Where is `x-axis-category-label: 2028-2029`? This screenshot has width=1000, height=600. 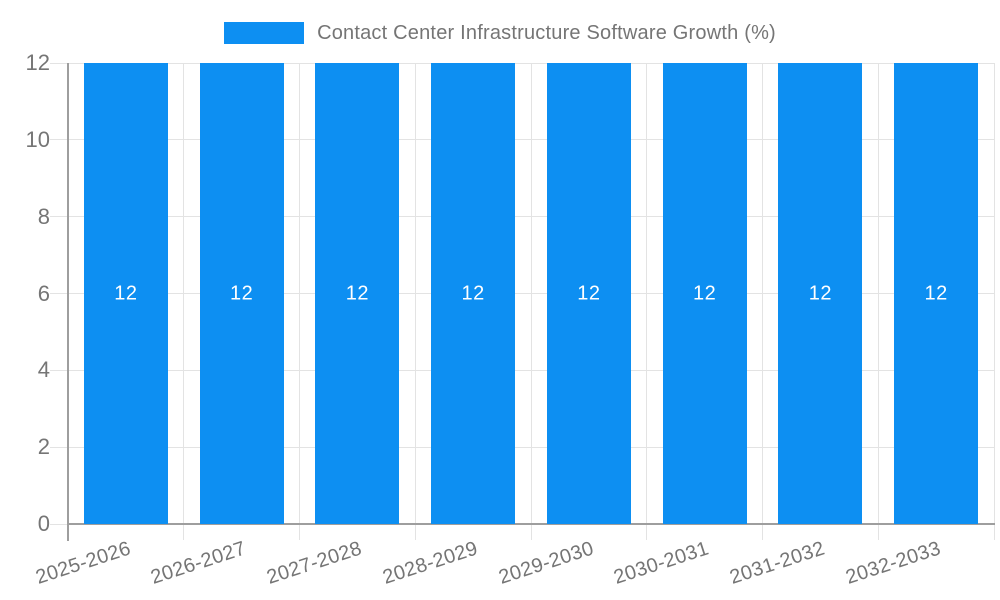 x-axis-category-label: 2028-2029 is located at coordinates (430, 563).